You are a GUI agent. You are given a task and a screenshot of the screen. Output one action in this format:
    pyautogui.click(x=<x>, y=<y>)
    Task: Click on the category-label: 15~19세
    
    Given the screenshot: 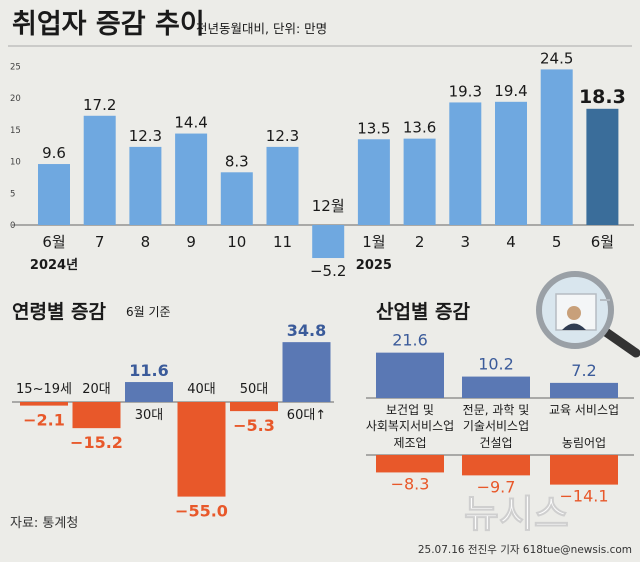 What is the action you would take?
    pyautogui.click(x=44, y=389)
    